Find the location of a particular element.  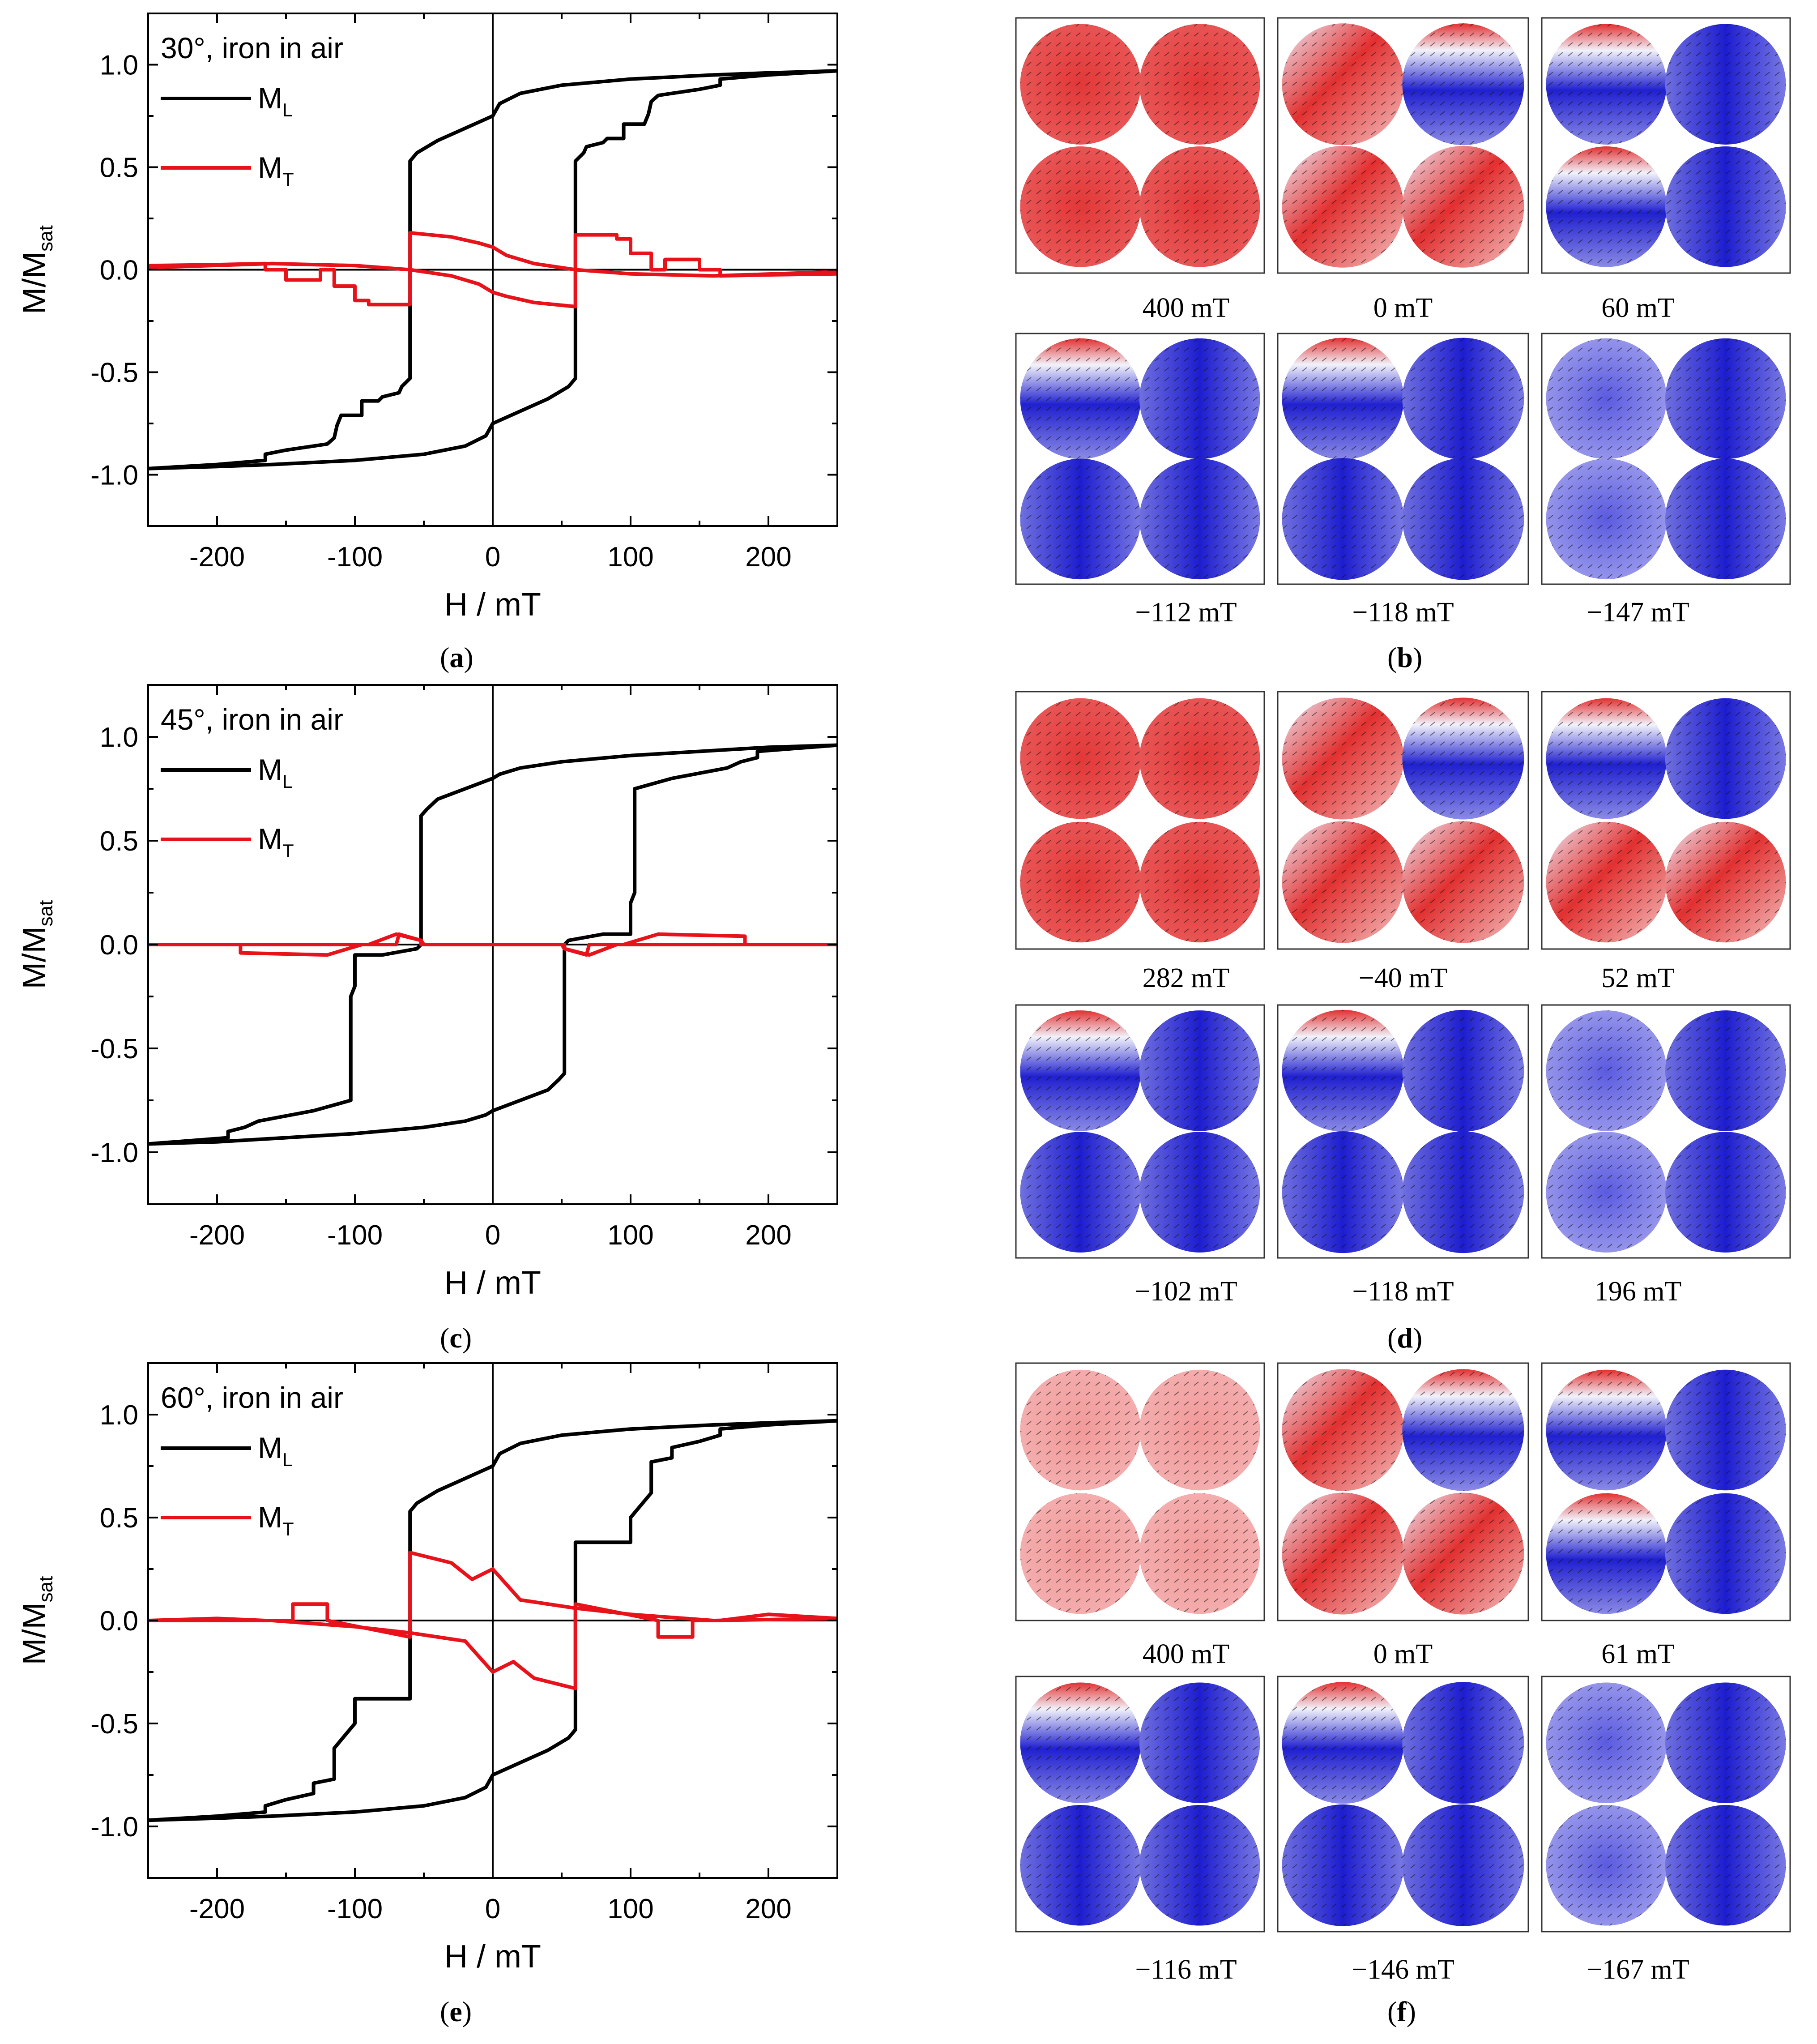

snapshot-field-label: −147 mT is located at coordinates (1638, 612).